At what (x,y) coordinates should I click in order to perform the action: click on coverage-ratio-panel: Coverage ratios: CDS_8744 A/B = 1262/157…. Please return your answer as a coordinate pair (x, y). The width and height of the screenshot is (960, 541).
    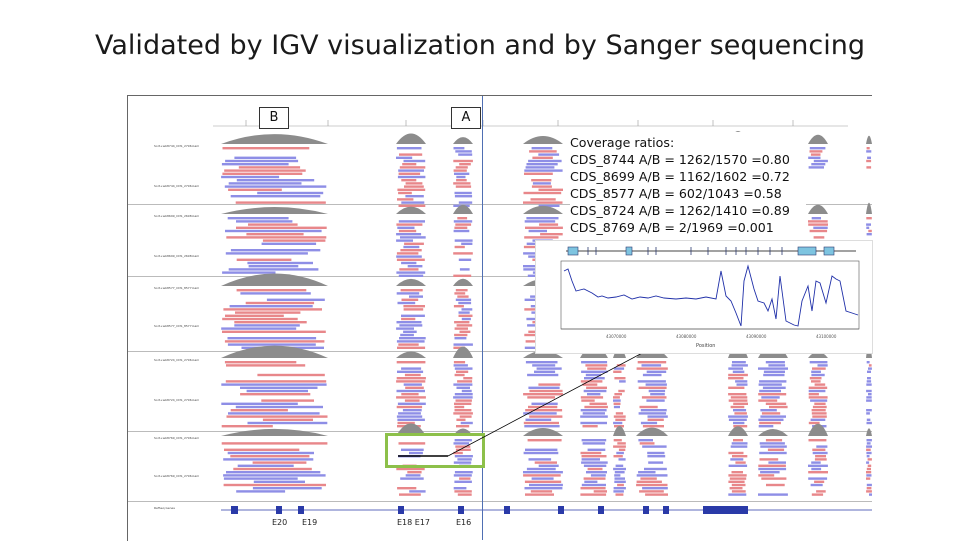
    Looking at the image, I should click on (688, 190).